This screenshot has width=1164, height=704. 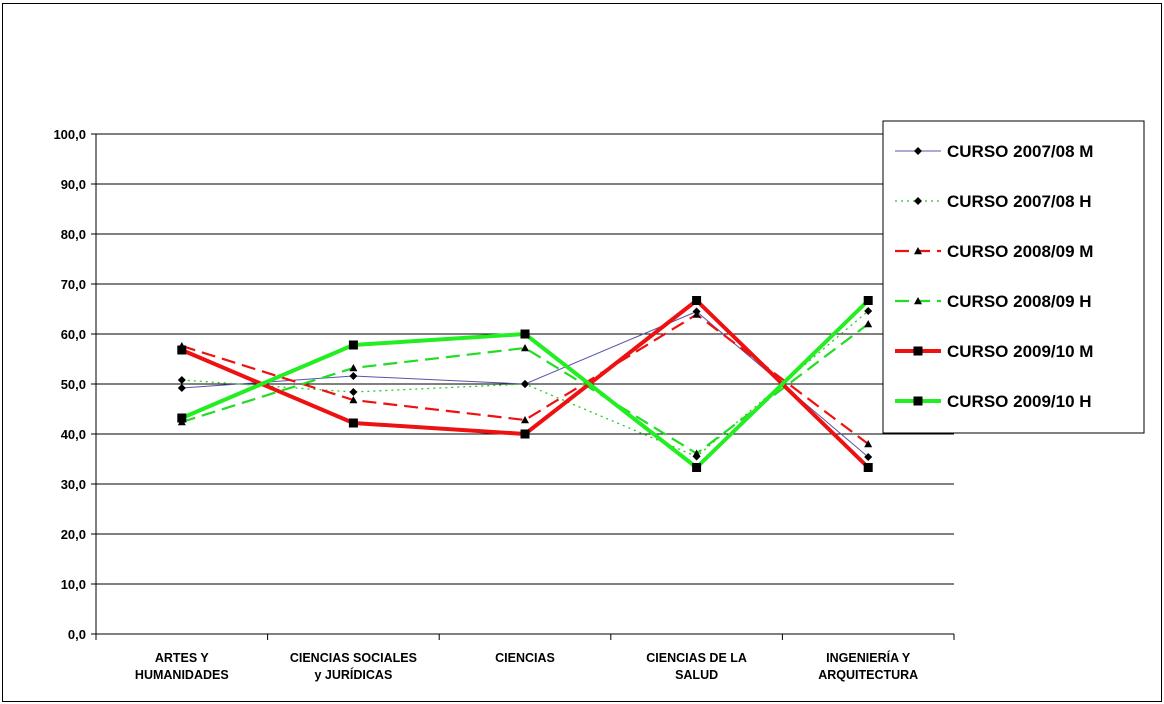 I want to click on y-tick-label: 0,0, so click(x=77, y=634).